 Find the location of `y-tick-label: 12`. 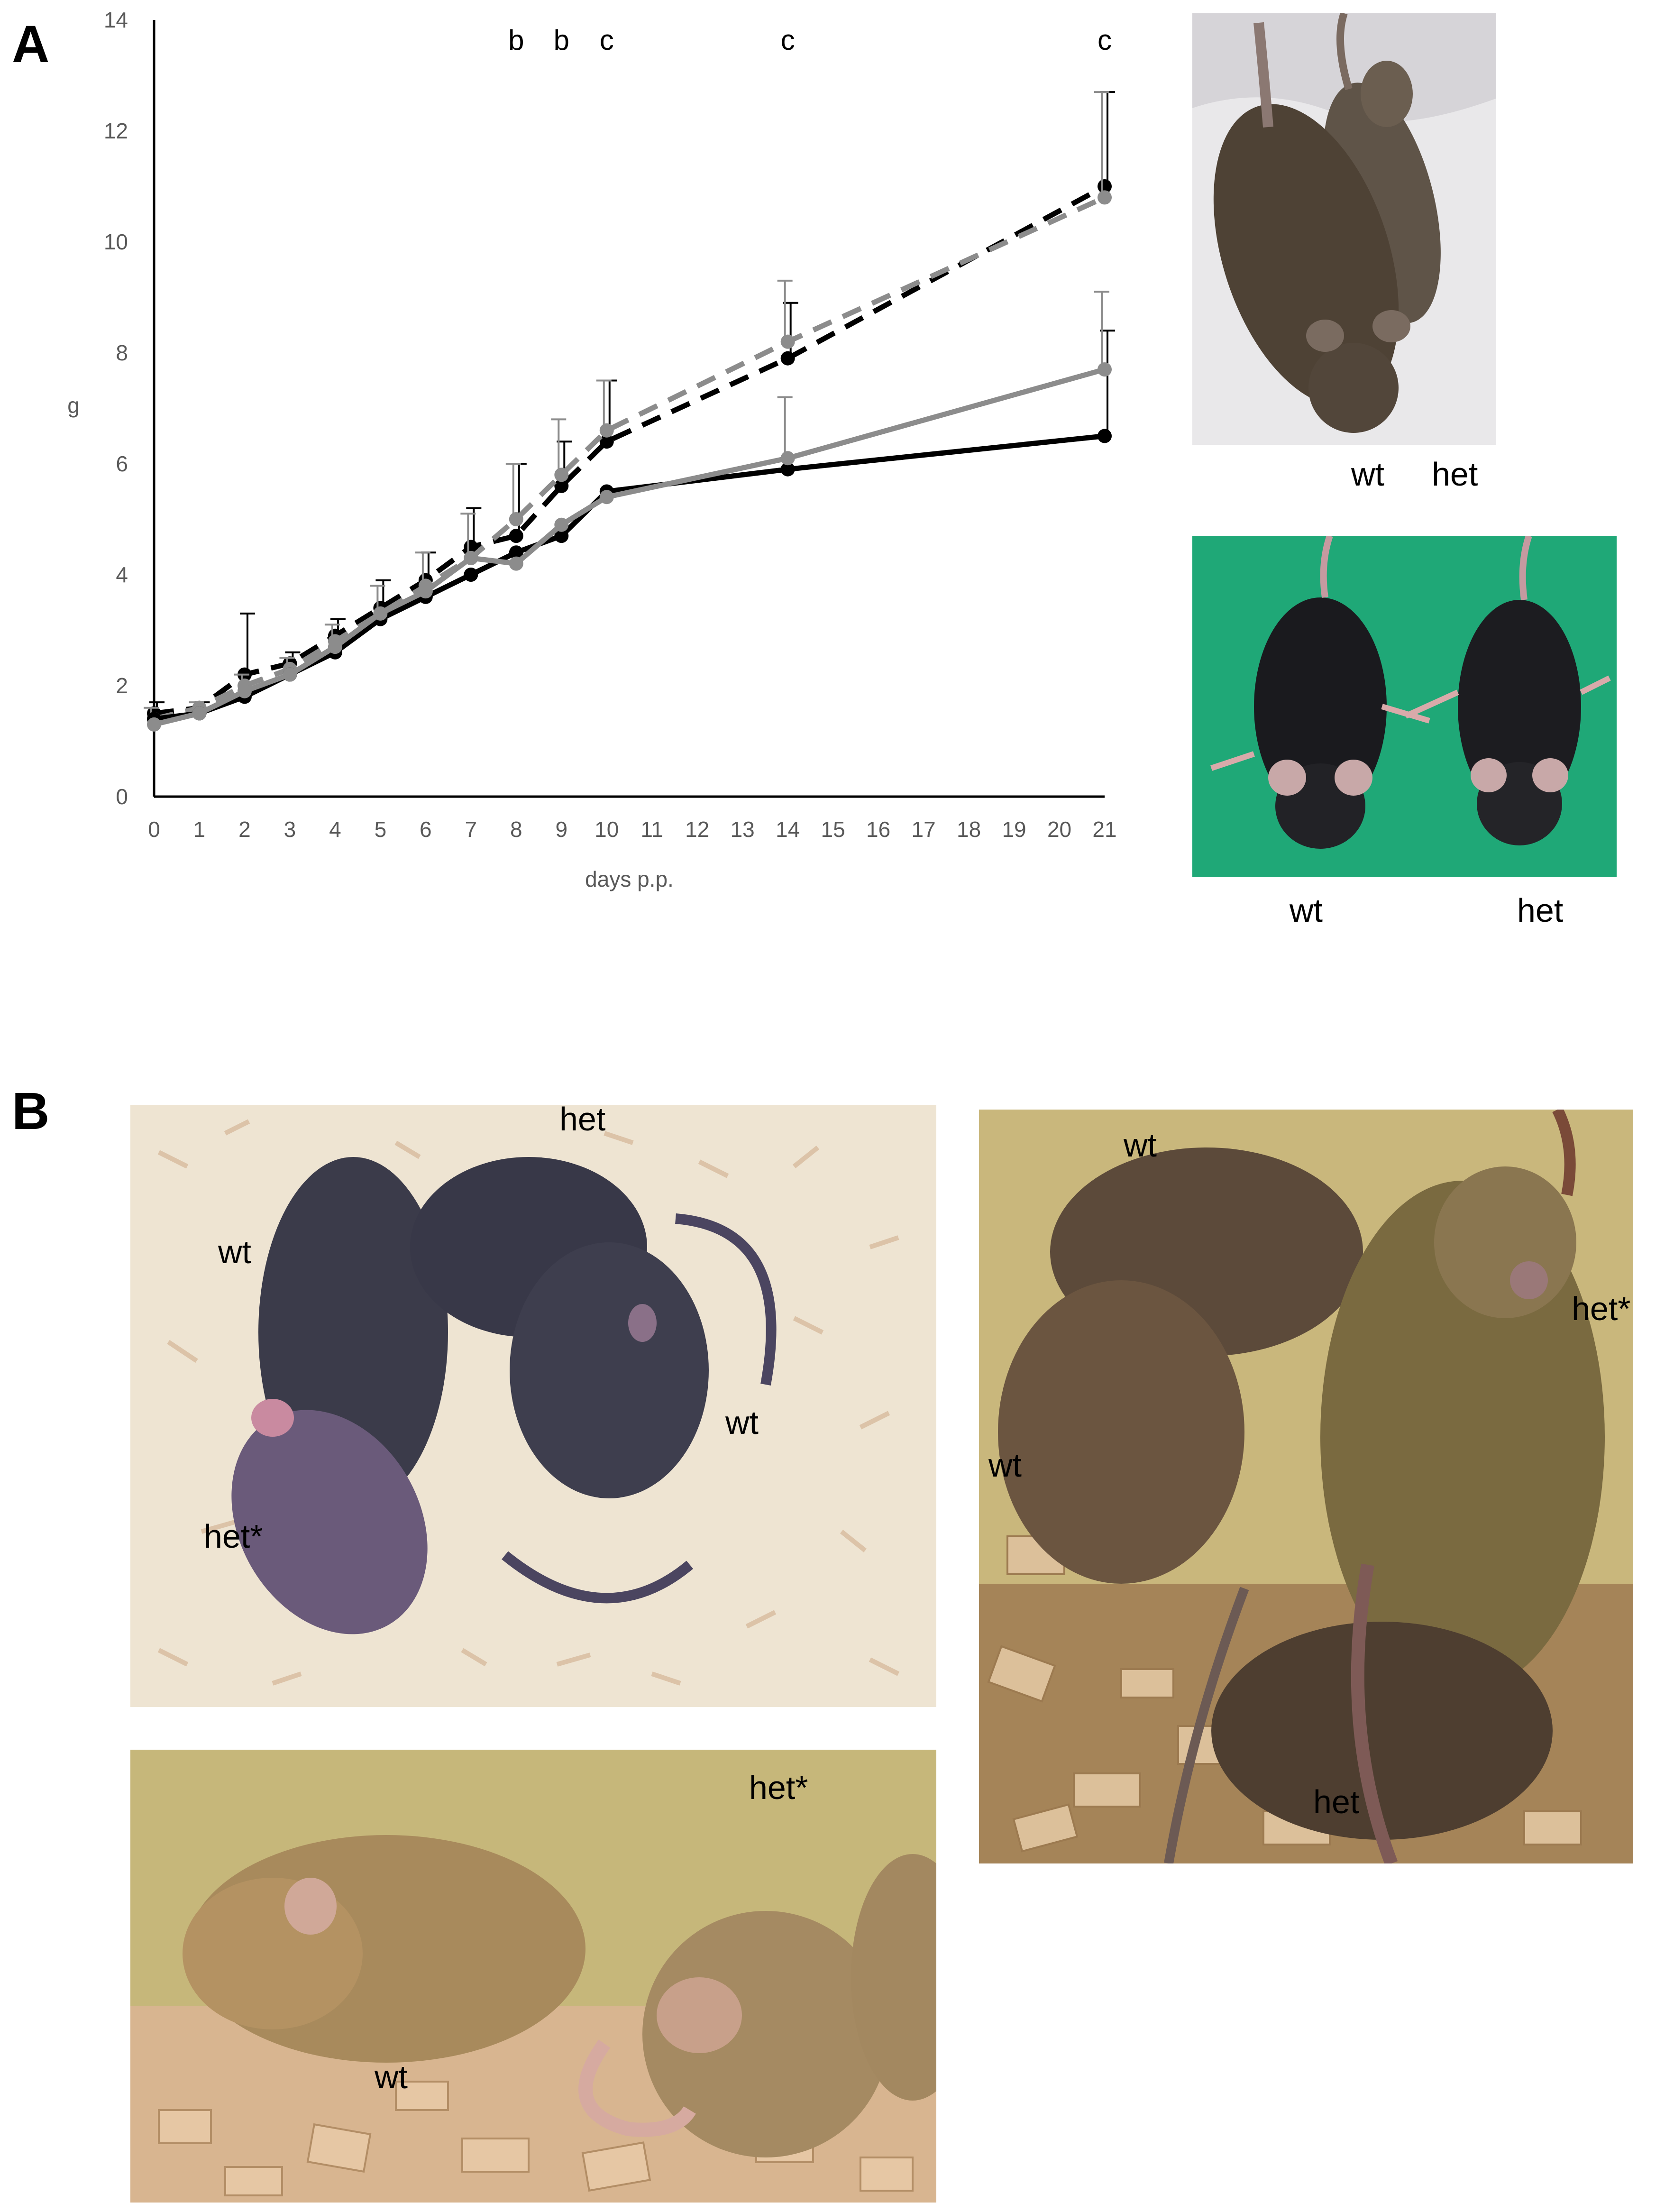

y-tick-label: 12 is located at coordinates (116, 131).